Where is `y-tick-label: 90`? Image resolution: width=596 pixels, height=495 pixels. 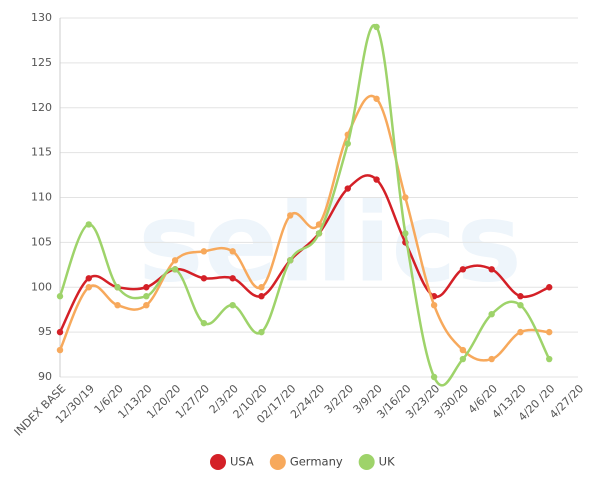 y-tick-label: 90 is located at coordinates (45, 376).